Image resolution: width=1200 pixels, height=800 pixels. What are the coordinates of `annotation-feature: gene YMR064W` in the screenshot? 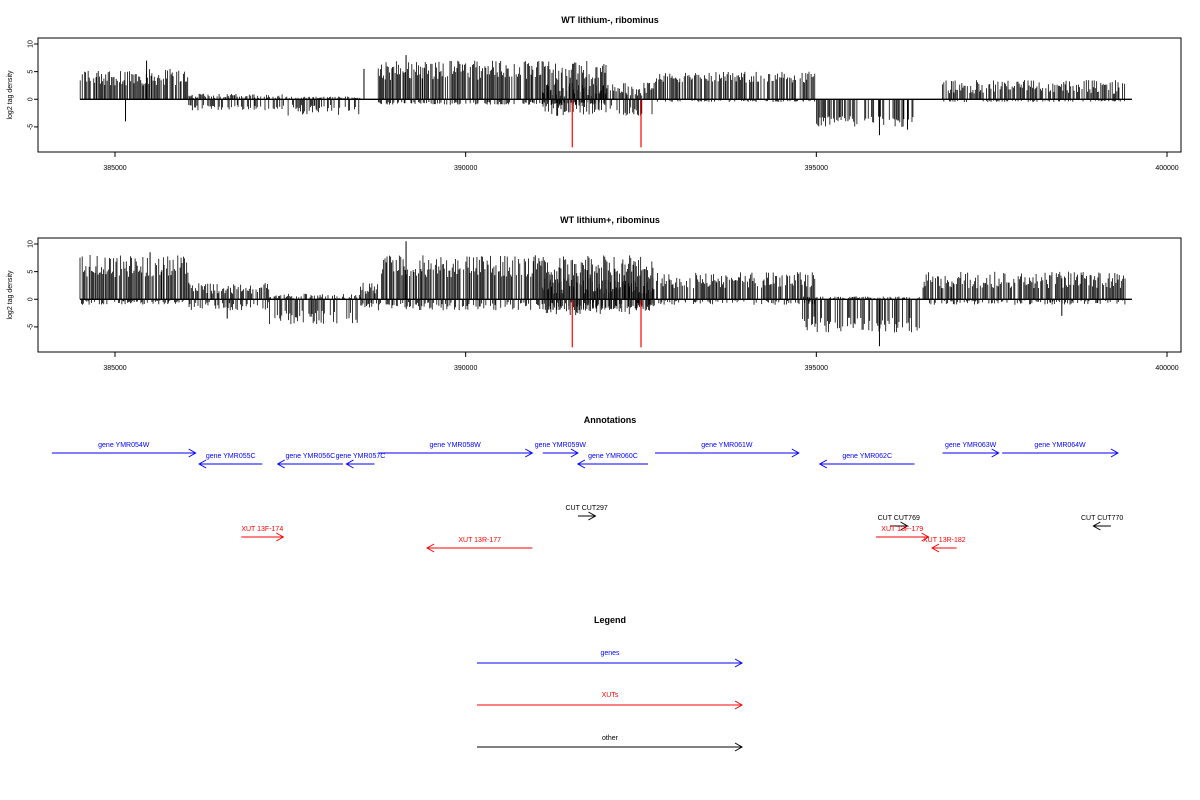 It's located at (1060, 450).